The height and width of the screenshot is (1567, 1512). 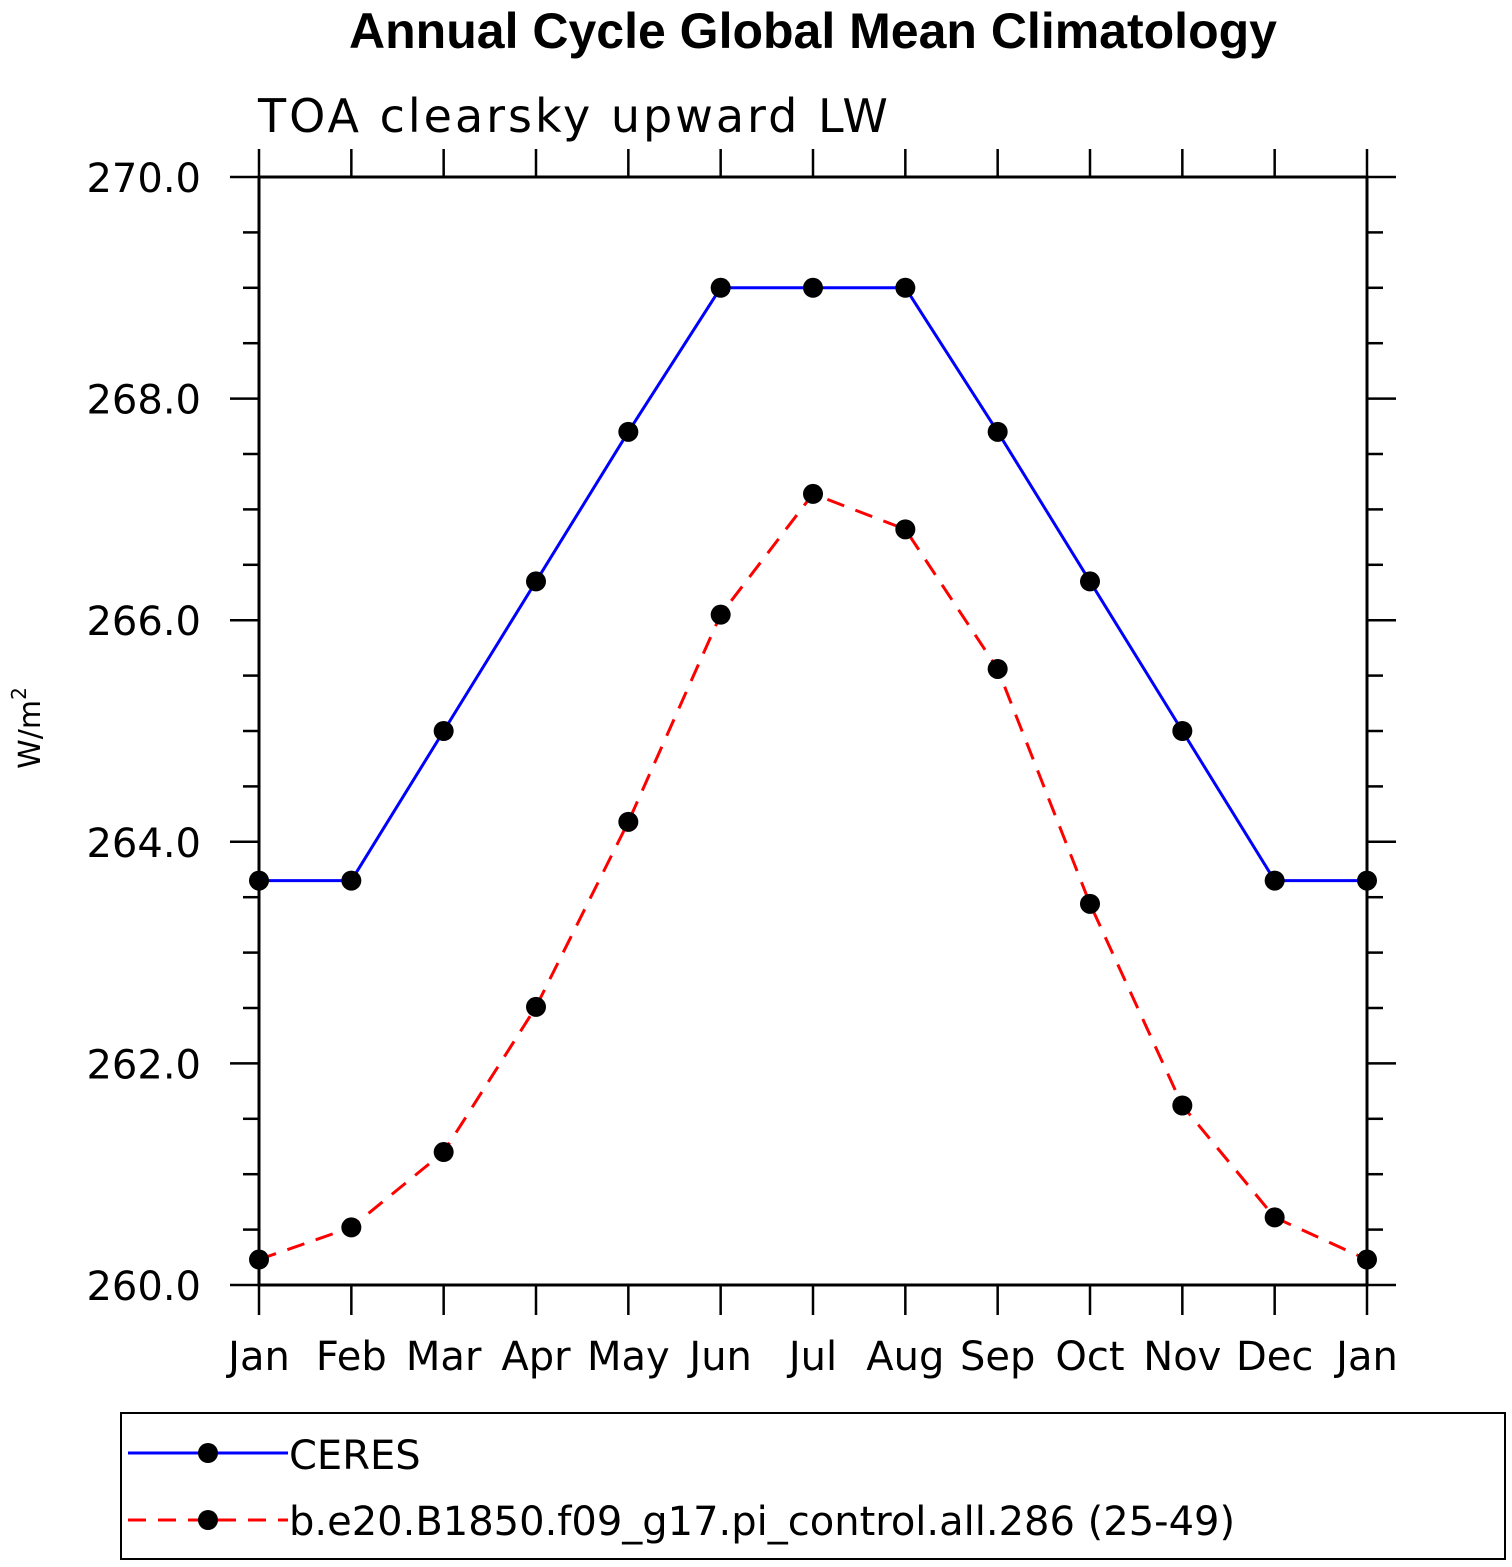 I want to click on y-tick-label: 264.0, so click(x=143, y=844).